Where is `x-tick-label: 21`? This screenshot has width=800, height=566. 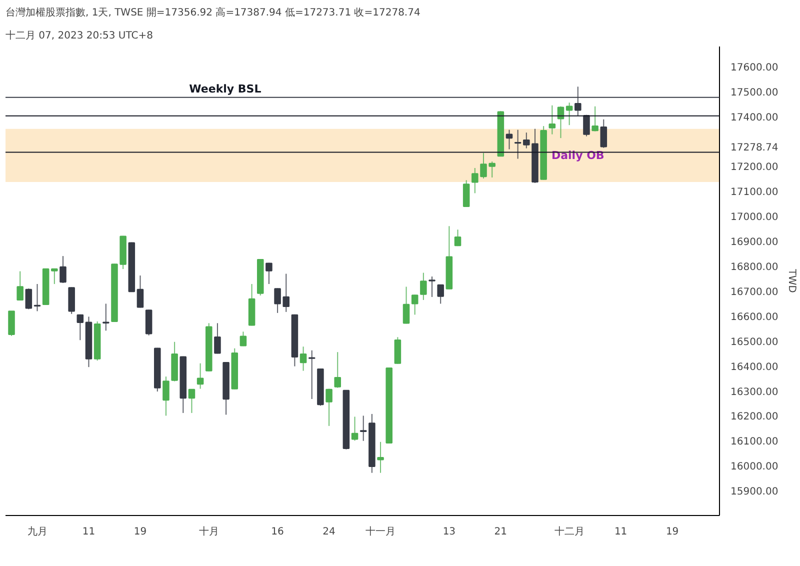
x-tick-label: 21 is located at coordinates (501, 532).